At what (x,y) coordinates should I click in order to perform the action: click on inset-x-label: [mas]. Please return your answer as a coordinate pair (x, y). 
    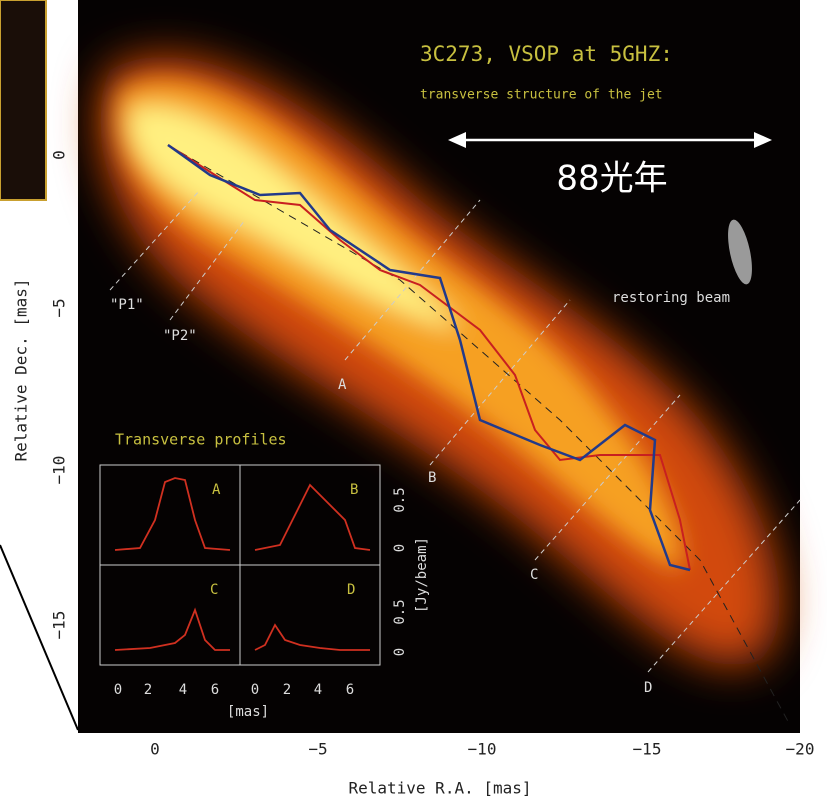
    Looking at the image, I should click on (248, 712).